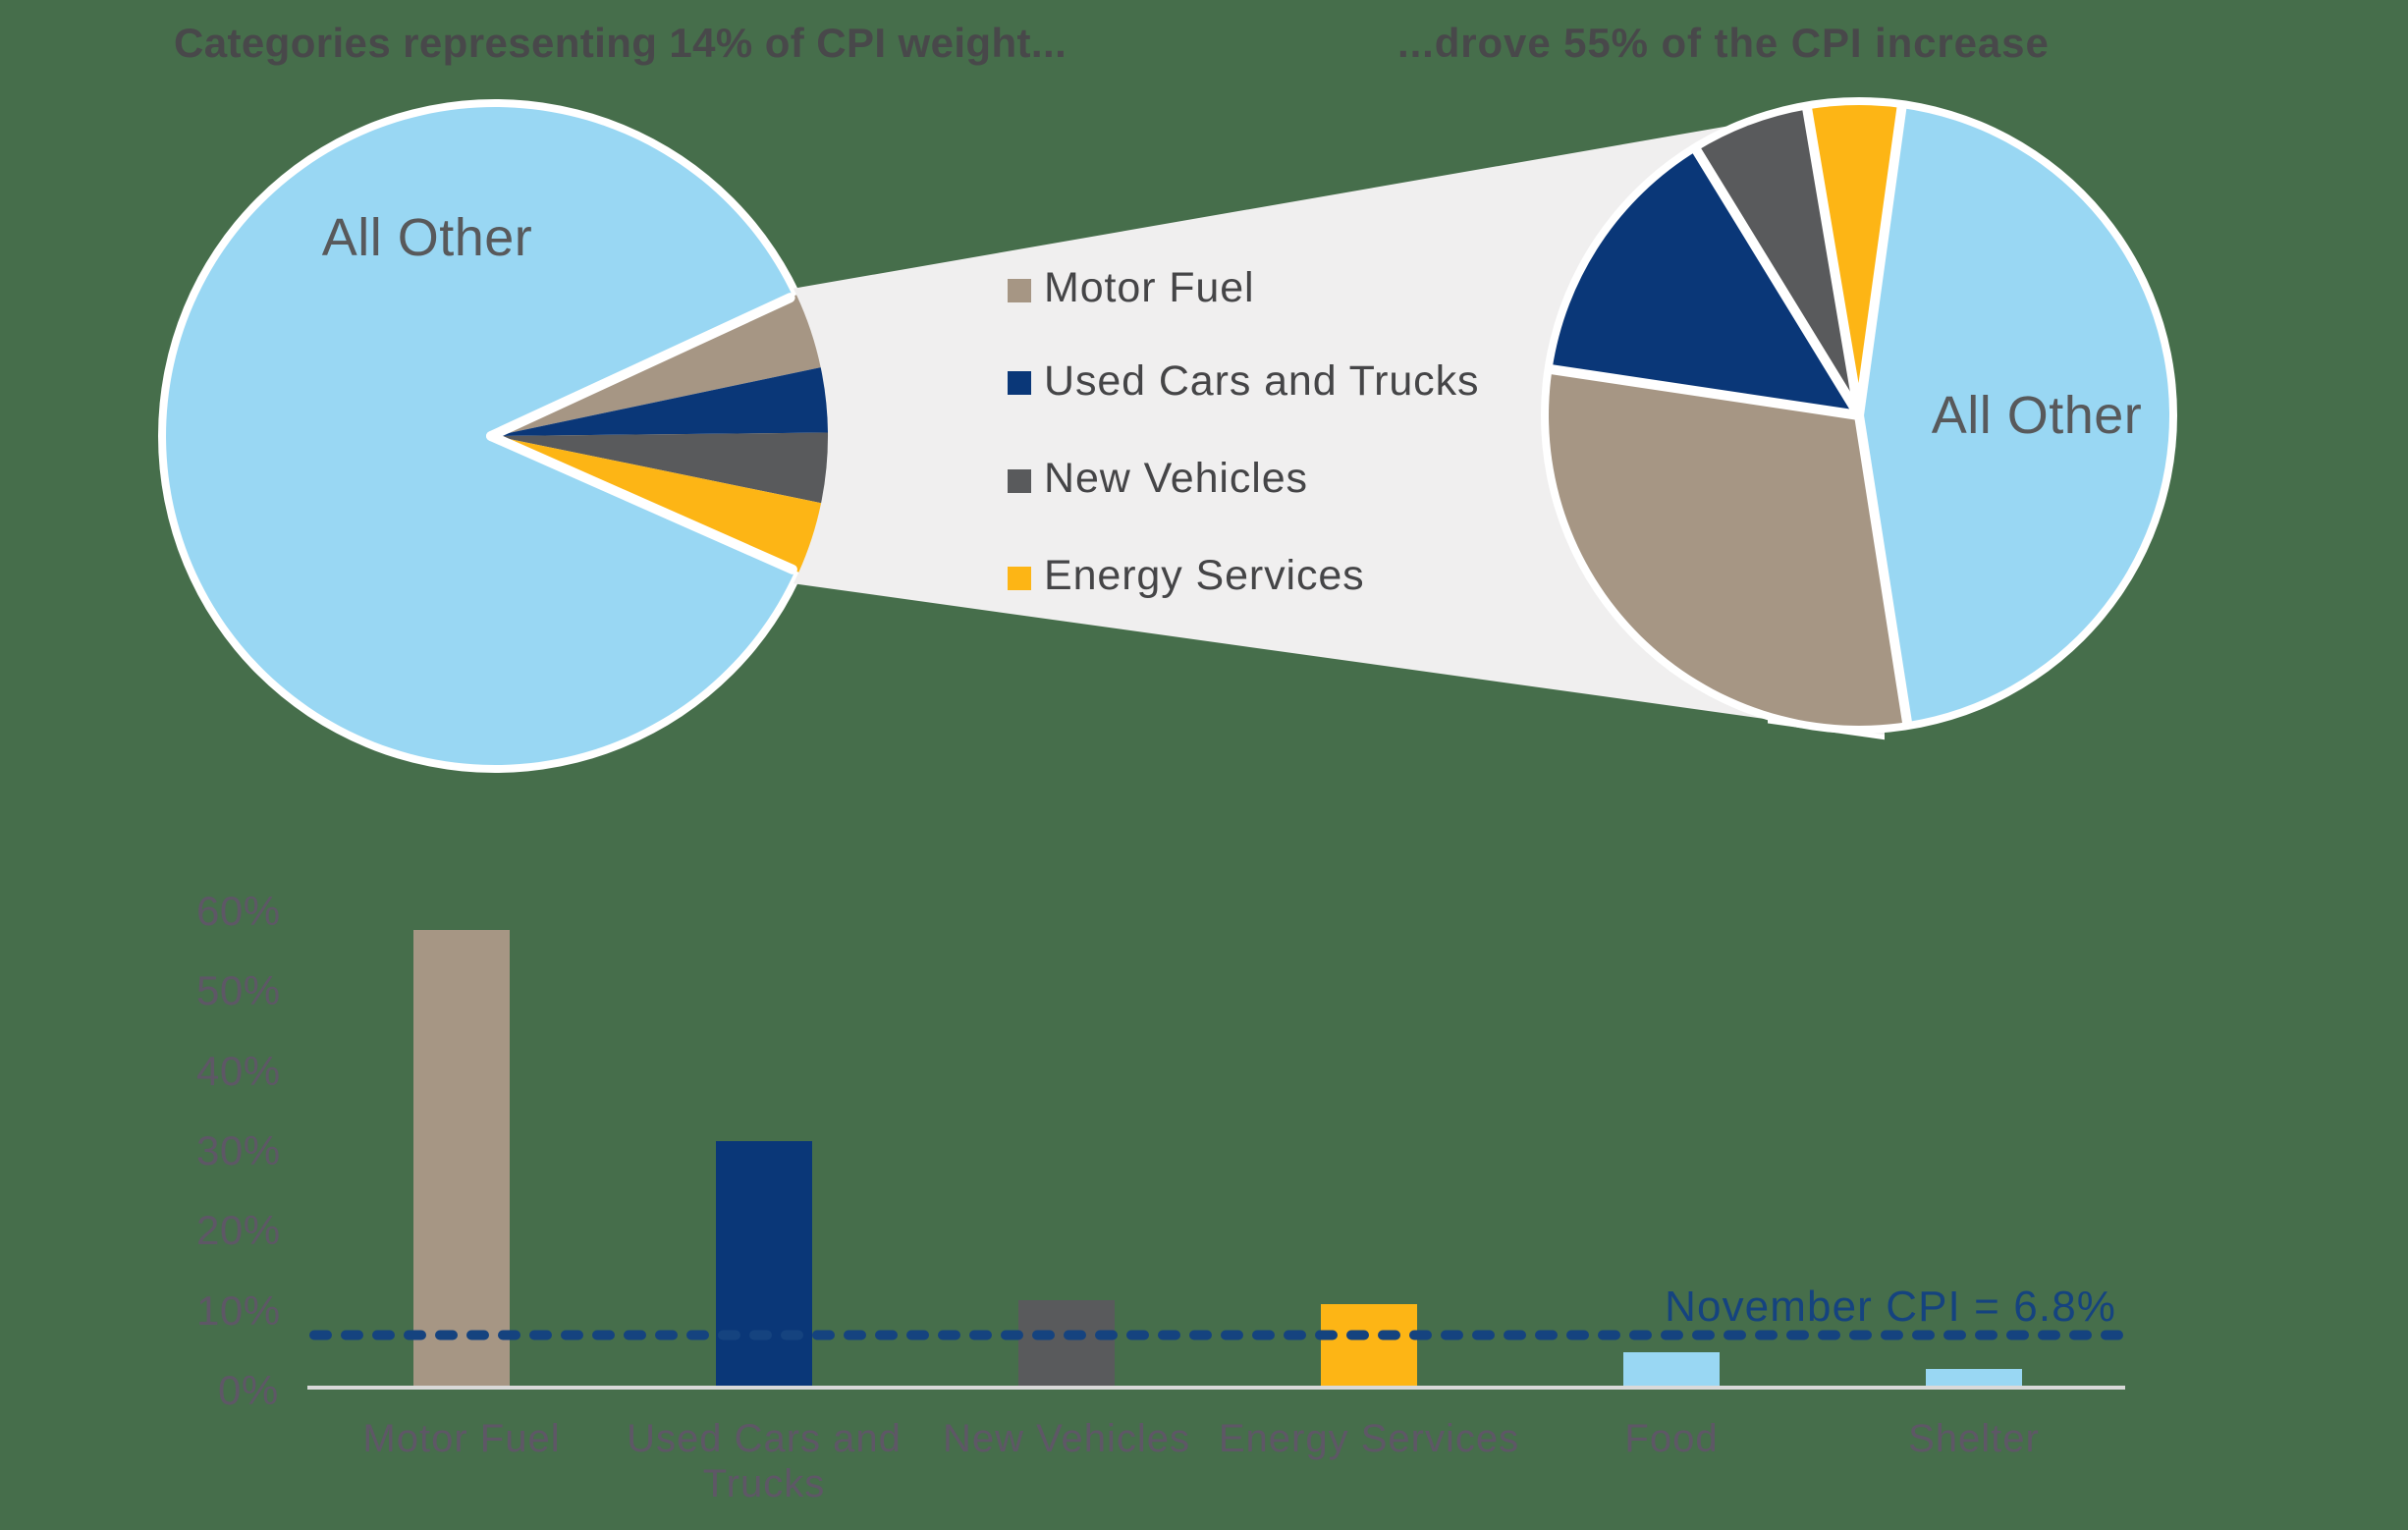  What do you see at coordinates (238, 1071) in the screenshot?
I see `svg-text: 40%` at bounding box center [238, 1071].